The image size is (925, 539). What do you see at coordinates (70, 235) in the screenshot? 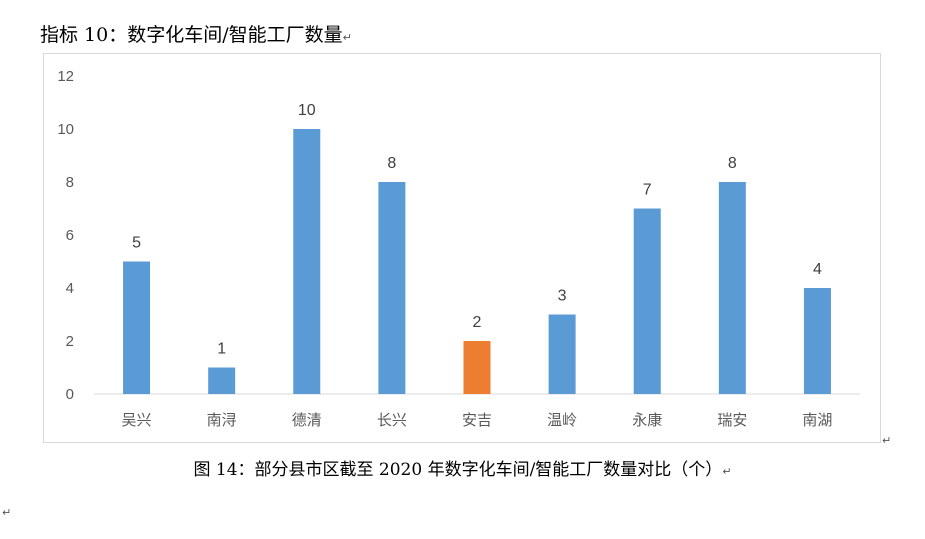
I see `y-tick-label: 6` at bounding box center [70, 235].